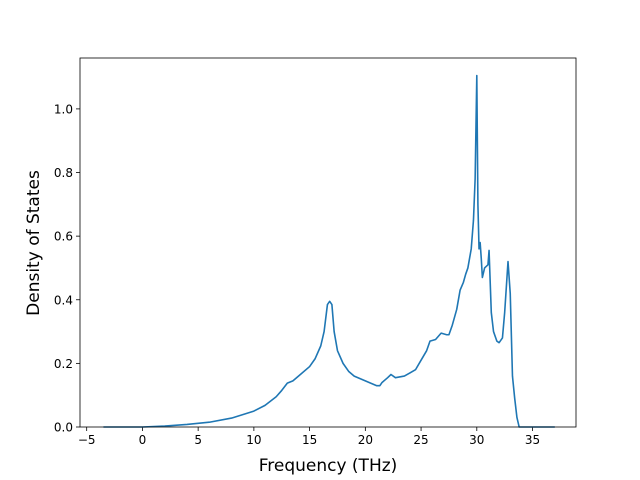  What do you see at coordinates (34, 243) in the screenshot?
I see `y-axis-label: Density of States` at bounding box center [34, 243].